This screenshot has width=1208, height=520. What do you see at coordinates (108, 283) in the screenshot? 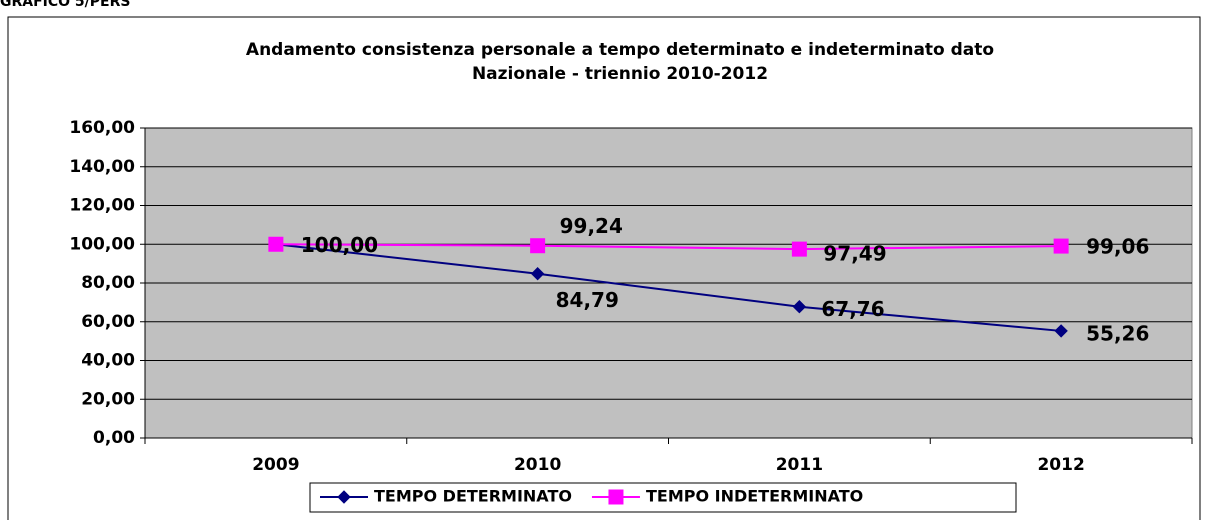
I see `y-tick-label: 80,00` at bounding box center [108, 283].